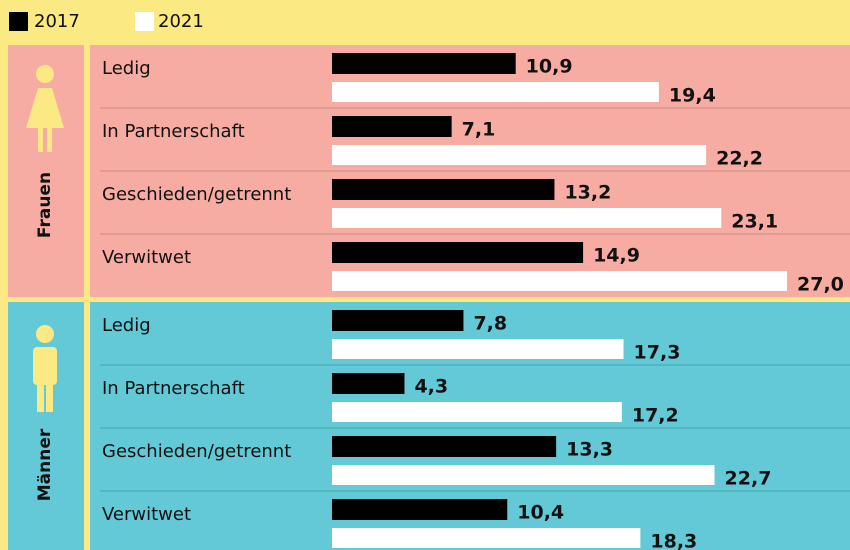 The width and height of the screenshot is (850, 550). I want to click on legend-label: 2021, so click(181, 21).